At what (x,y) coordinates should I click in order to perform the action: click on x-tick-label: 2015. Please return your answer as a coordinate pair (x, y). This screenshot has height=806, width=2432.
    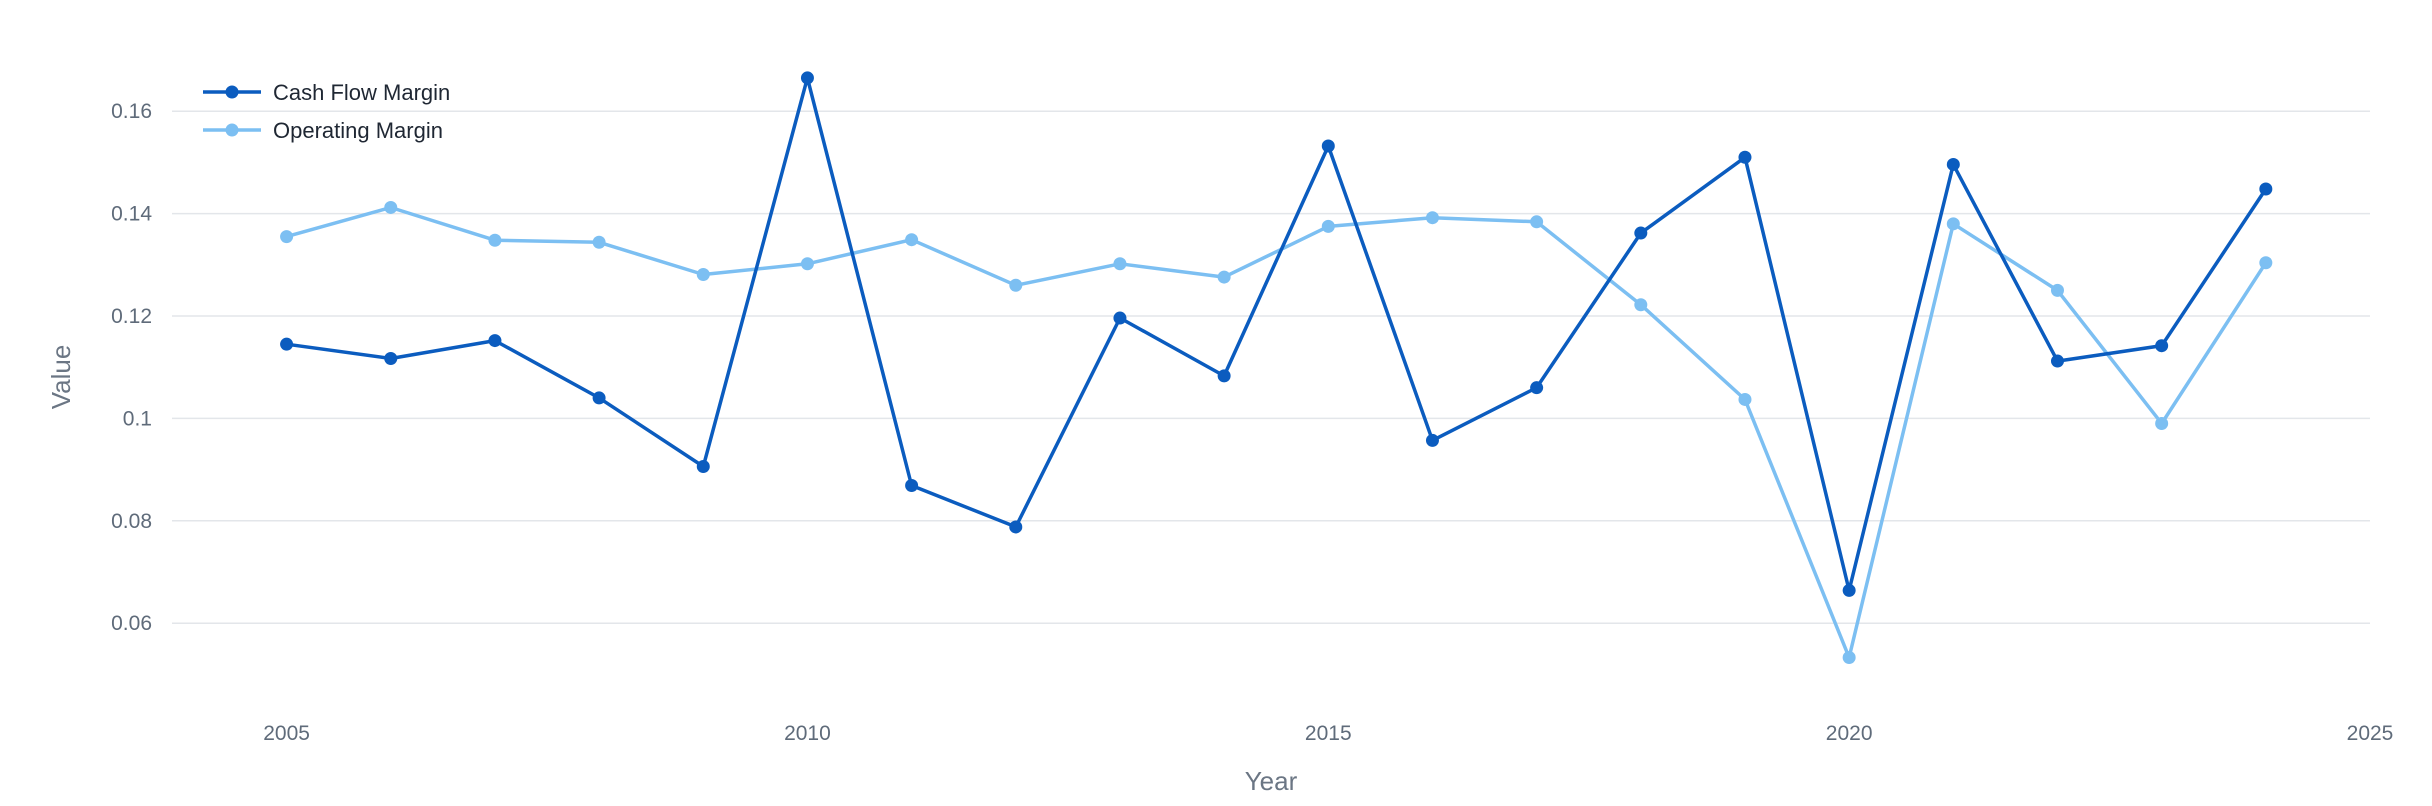
    Looking at the image, I should click on (1328, 733).